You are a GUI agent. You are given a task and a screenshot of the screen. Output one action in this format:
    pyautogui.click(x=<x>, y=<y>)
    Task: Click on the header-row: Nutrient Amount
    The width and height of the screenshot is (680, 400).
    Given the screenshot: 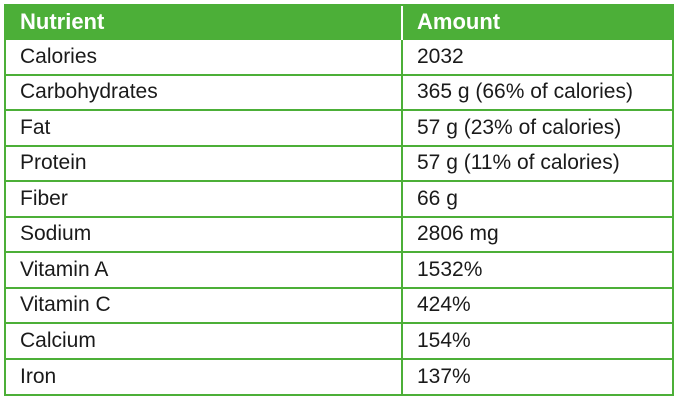 What is the action you would take?
    pyautogui.click(x=339, y=22)
    